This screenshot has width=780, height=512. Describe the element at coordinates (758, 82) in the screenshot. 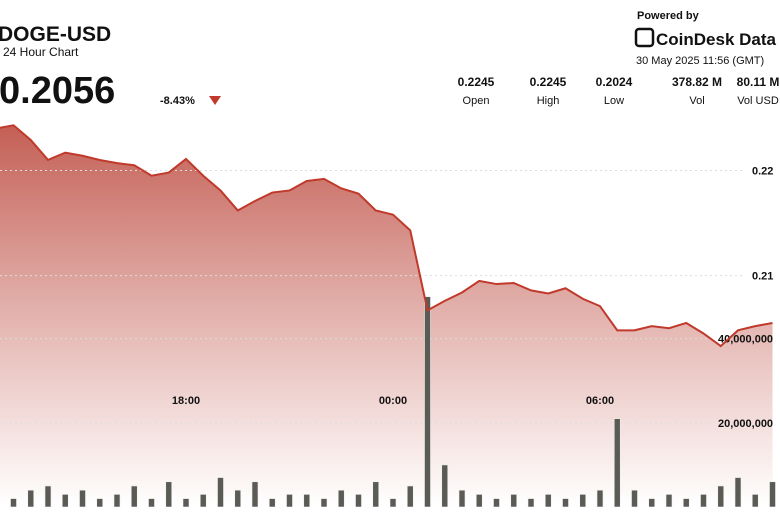

I see `stat-value: 80.11 M` at that location.